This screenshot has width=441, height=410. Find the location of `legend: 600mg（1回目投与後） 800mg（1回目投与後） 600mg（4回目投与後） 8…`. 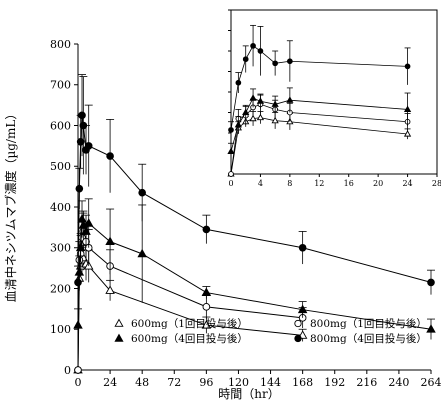

legend: 600mg（1回目投与後） 800mg（1回目投与後） 600mg（4回目投与後） 8… is located at coordinates (271, 331).